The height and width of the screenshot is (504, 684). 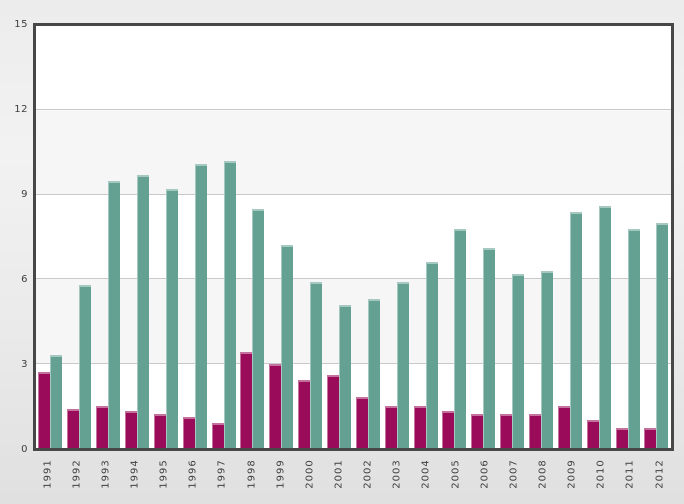 I want to click on bar-series-2-teal-2011, so click(x=633, y=338).